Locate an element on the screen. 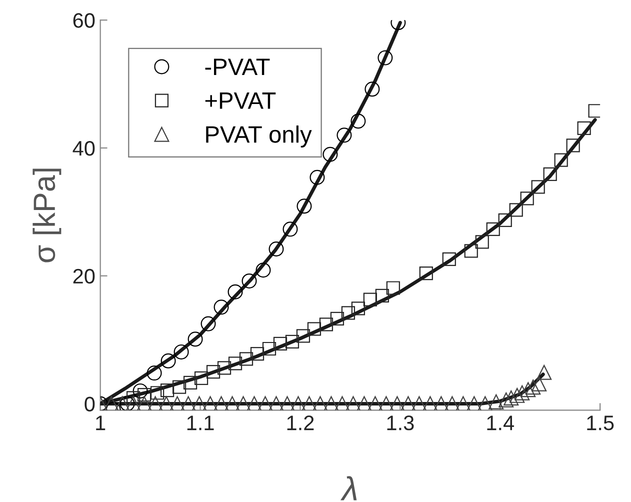  legend-label: +PVAT is located at coordinates (240, 100).